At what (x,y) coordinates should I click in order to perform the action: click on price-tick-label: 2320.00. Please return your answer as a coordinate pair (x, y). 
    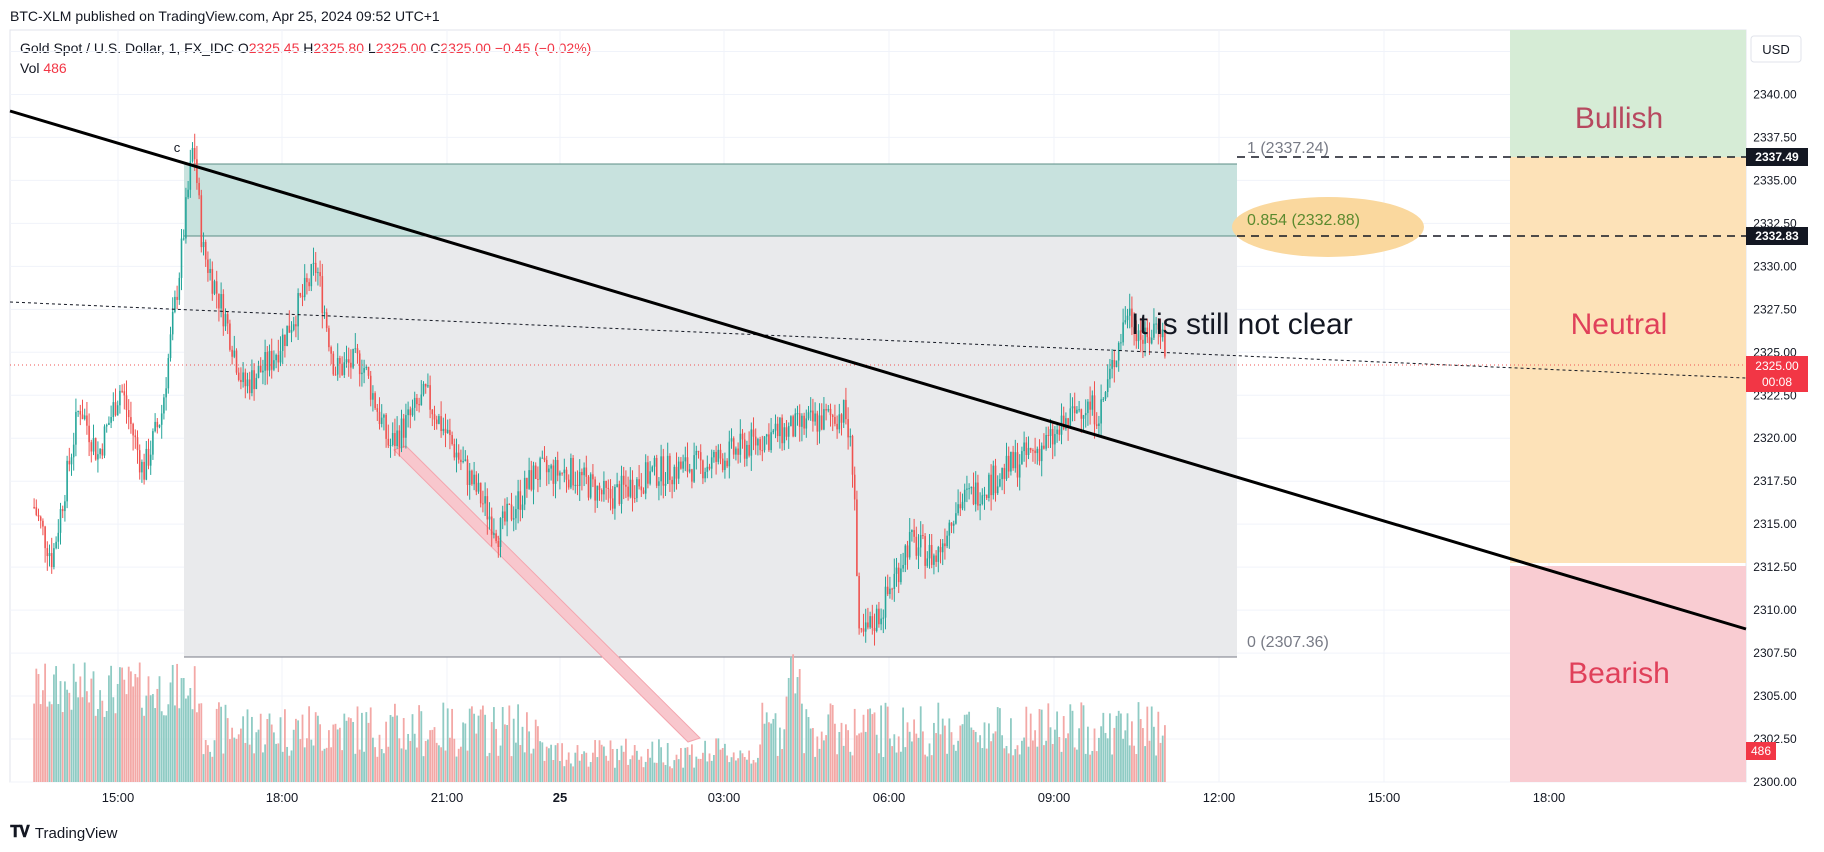
    Looking at the image, I should click on (1775, 438).